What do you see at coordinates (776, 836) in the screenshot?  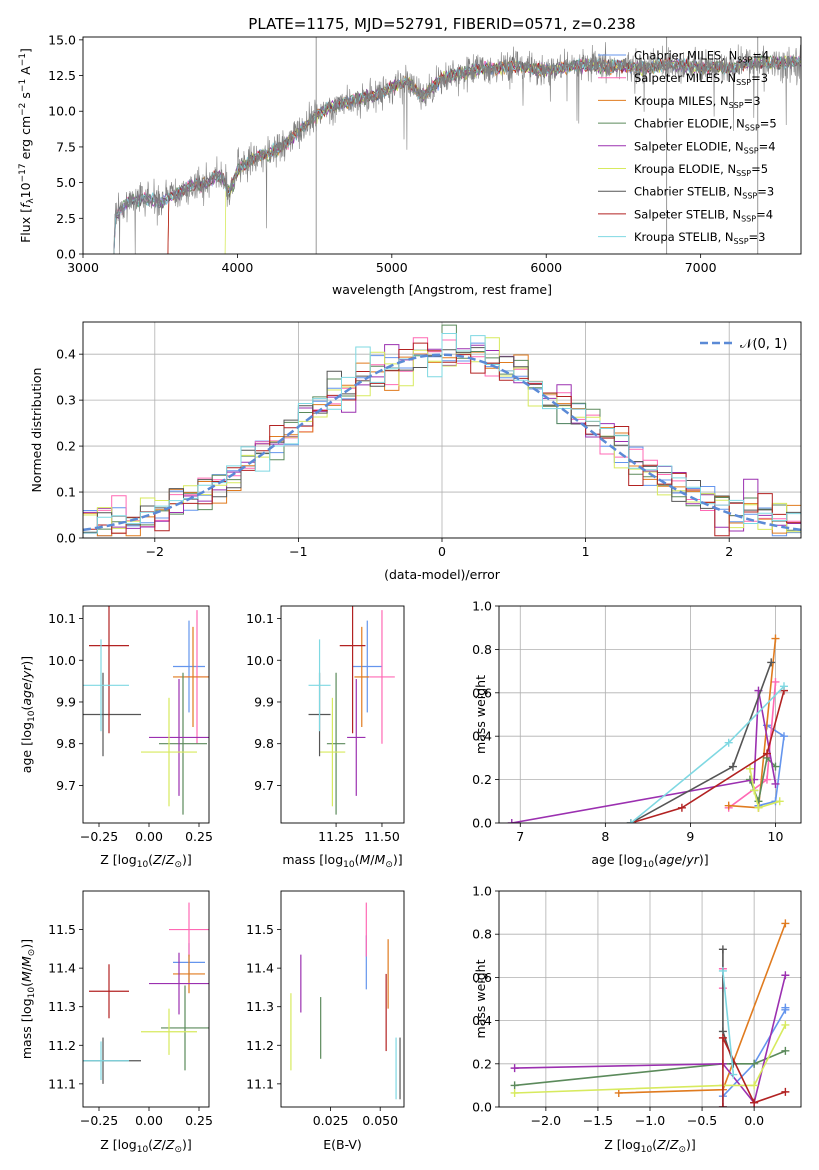 I see `x-tick-label: 10` at bounding box center [776, 836].